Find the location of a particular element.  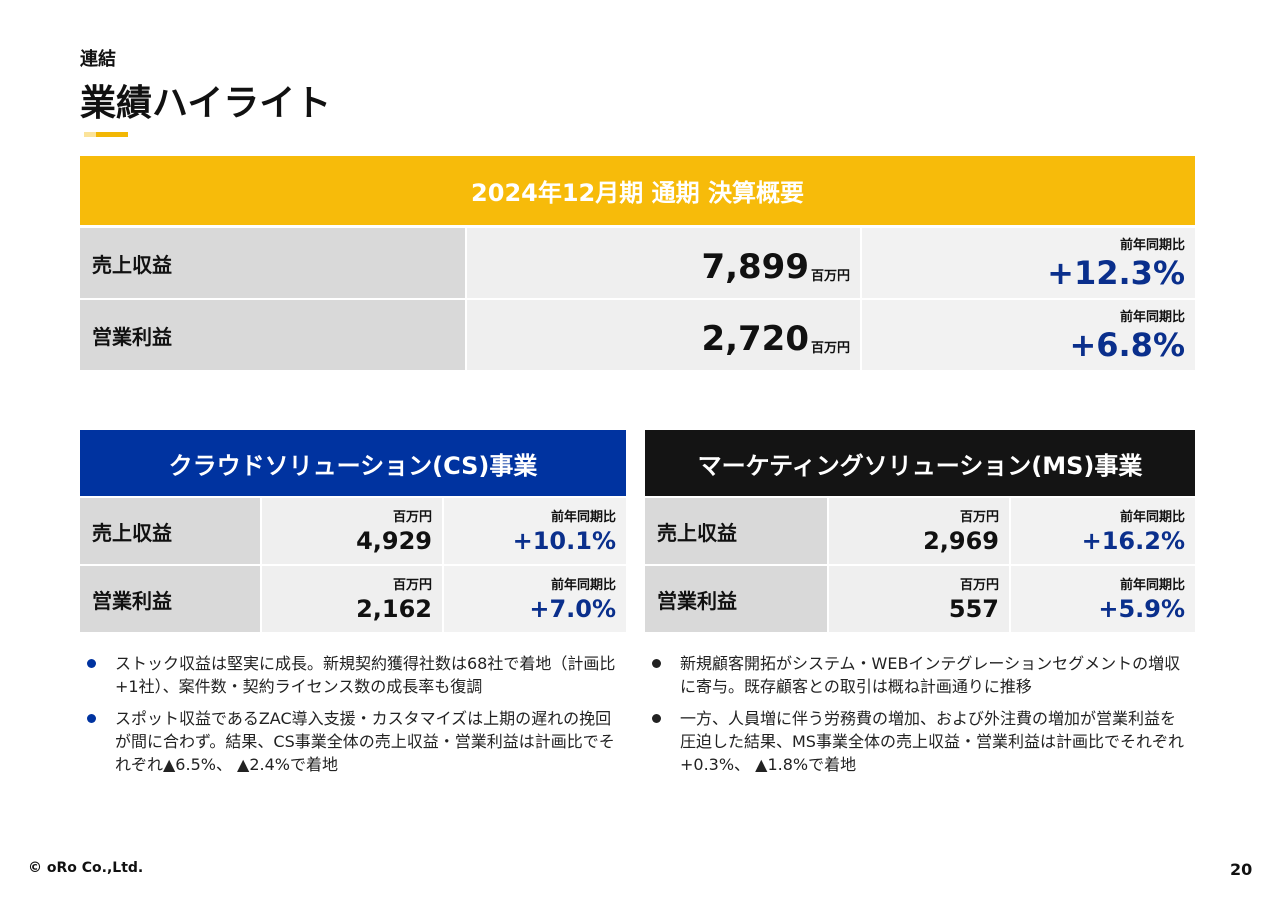

category: 連結 is located at coordinates (98, 59).